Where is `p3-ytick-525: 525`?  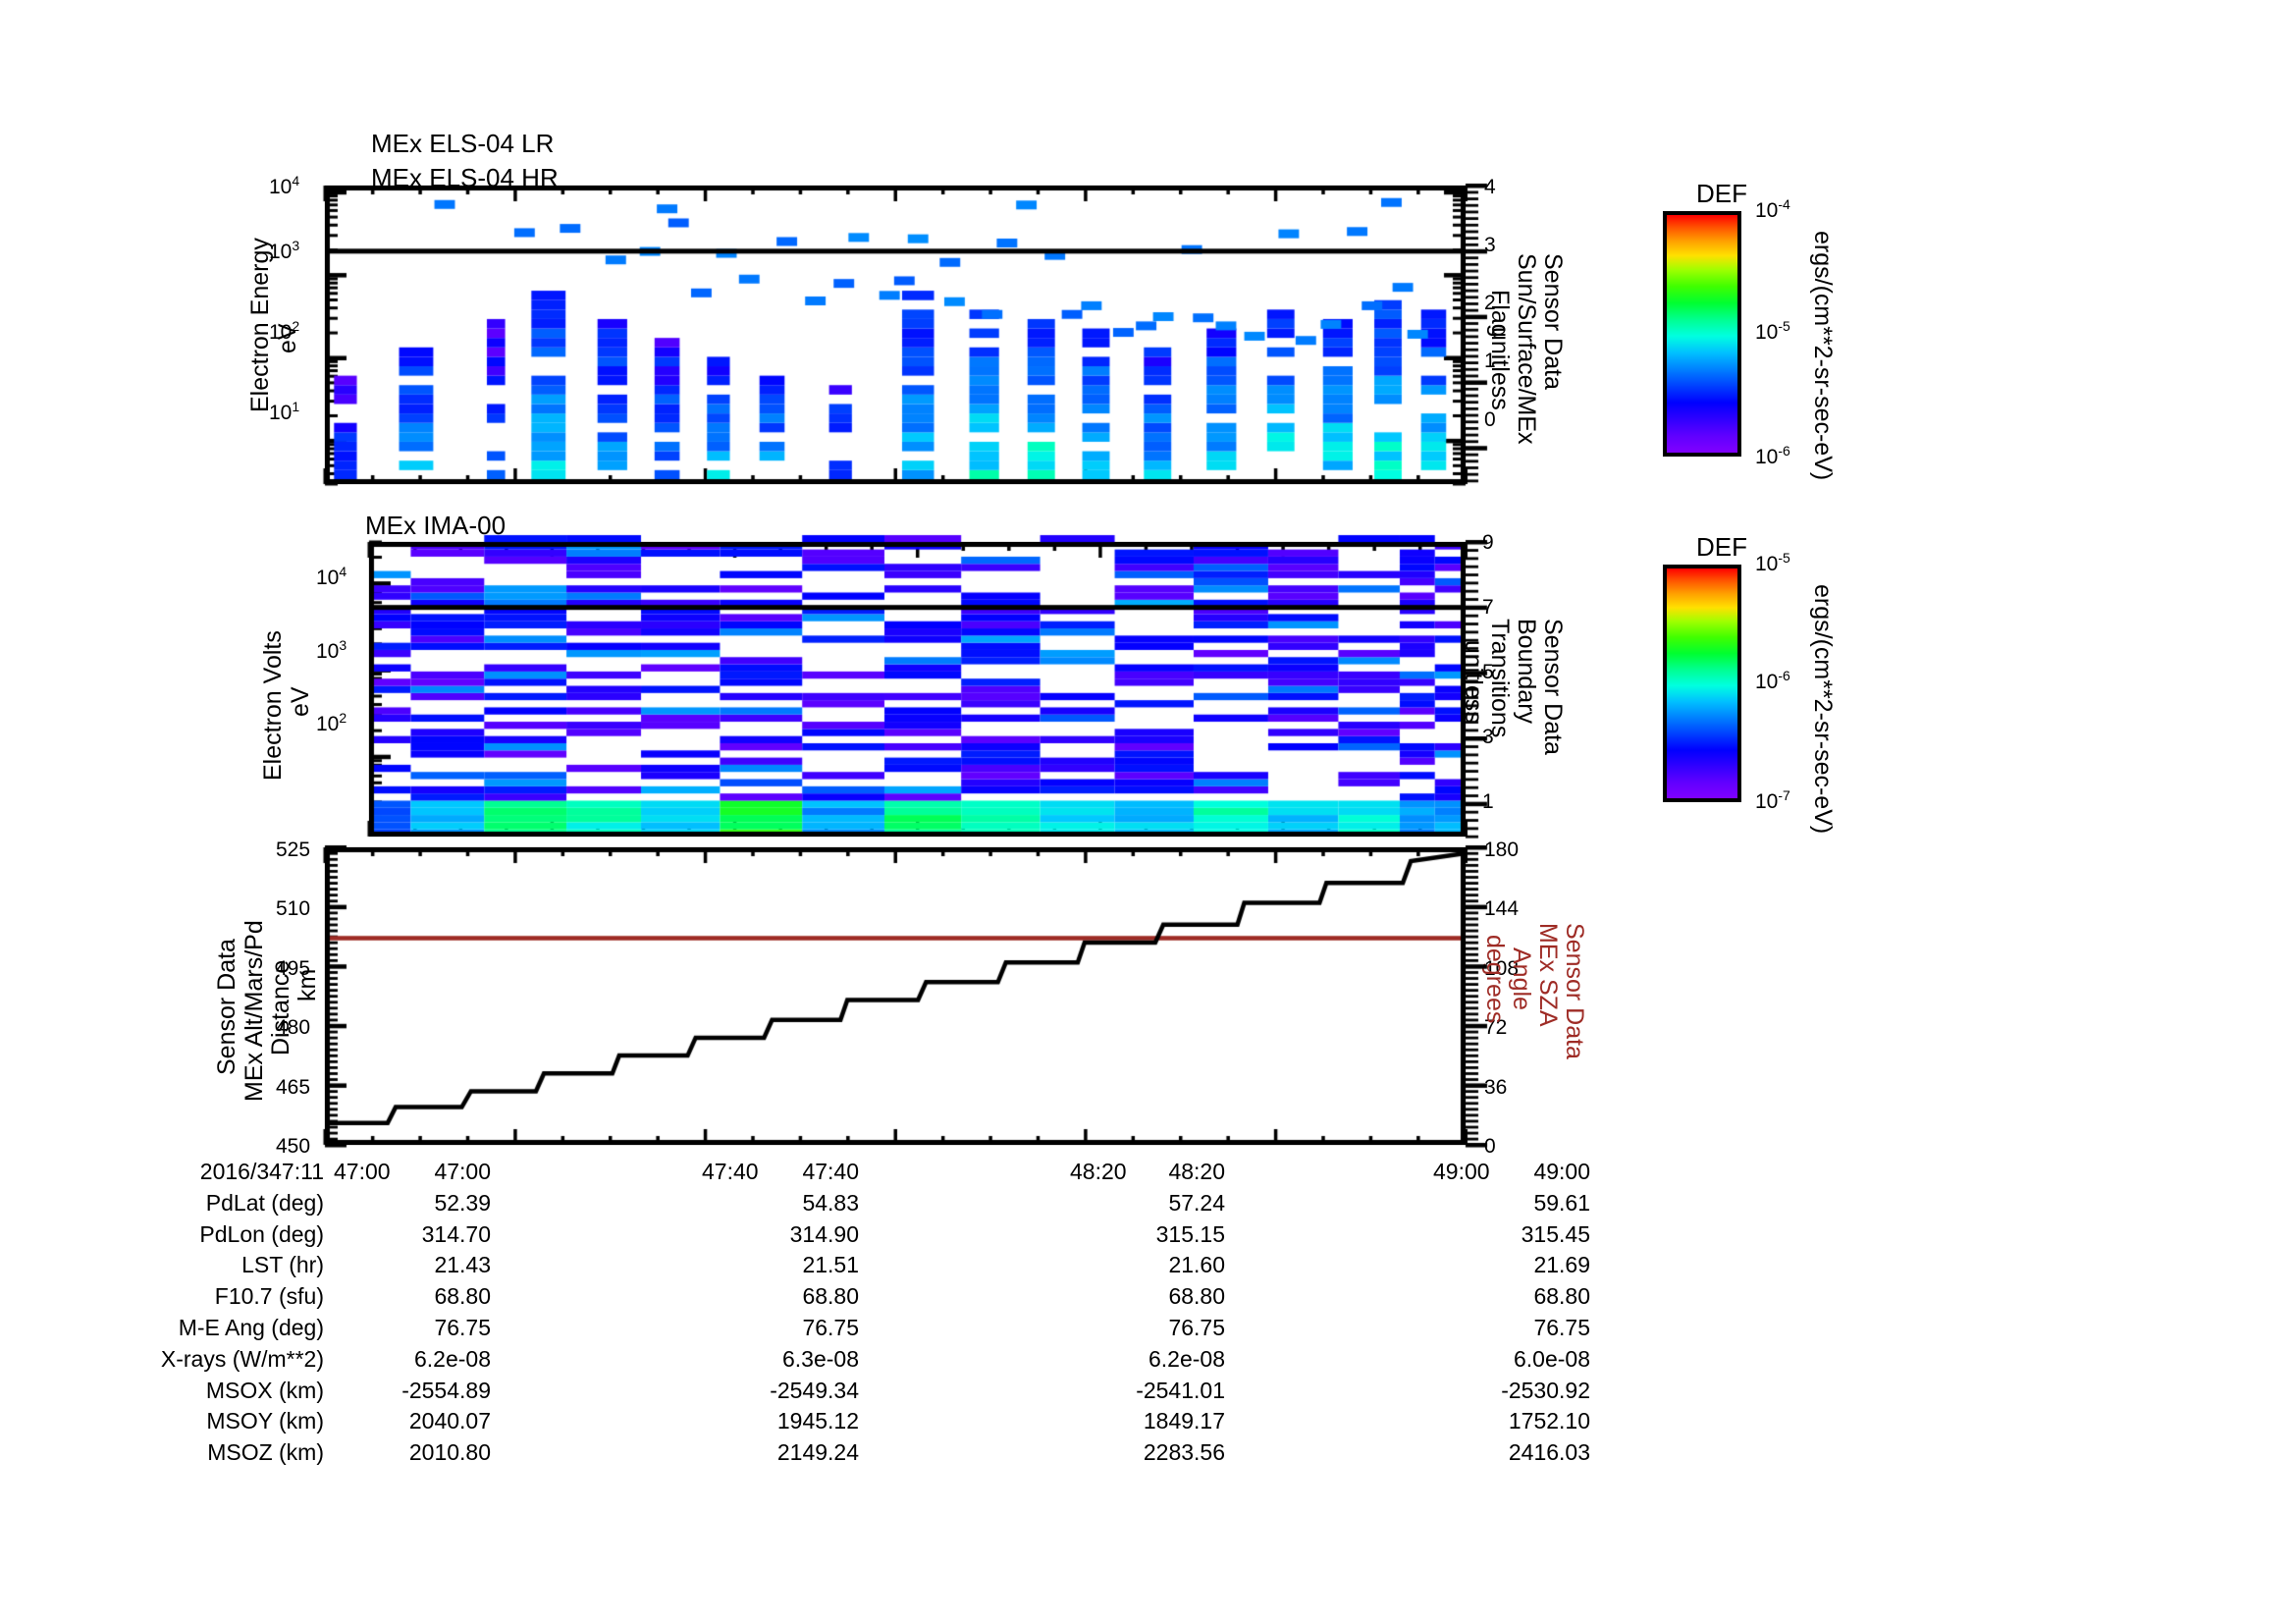 p3-ytick-525: 525 is located at coordinates (294, 850).